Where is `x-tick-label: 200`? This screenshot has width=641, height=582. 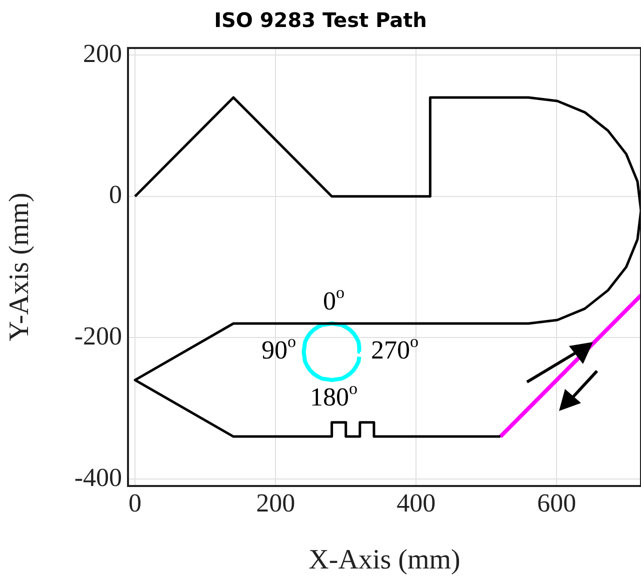
x-tick-label: 200 is located at coordinates (276, 503).